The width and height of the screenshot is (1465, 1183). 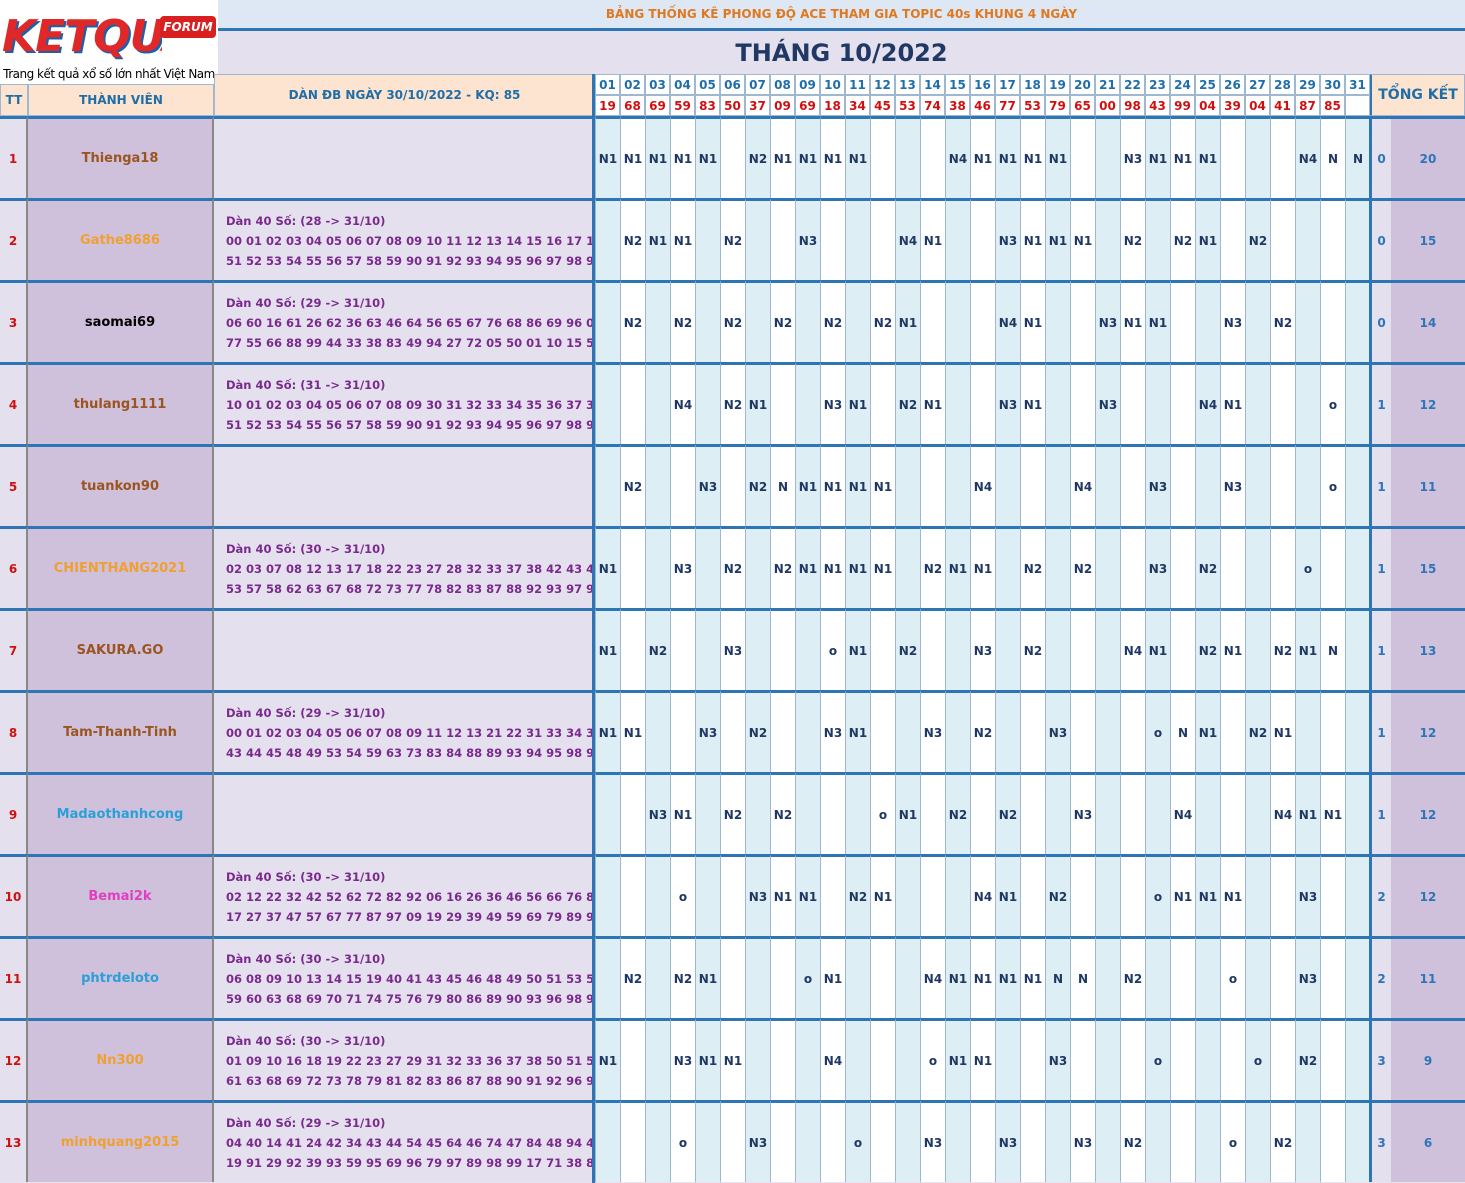 What do you see at coordinates (732, 84) in the screenshot?
I see `day-header: 06` at bounding box center [732, 84].